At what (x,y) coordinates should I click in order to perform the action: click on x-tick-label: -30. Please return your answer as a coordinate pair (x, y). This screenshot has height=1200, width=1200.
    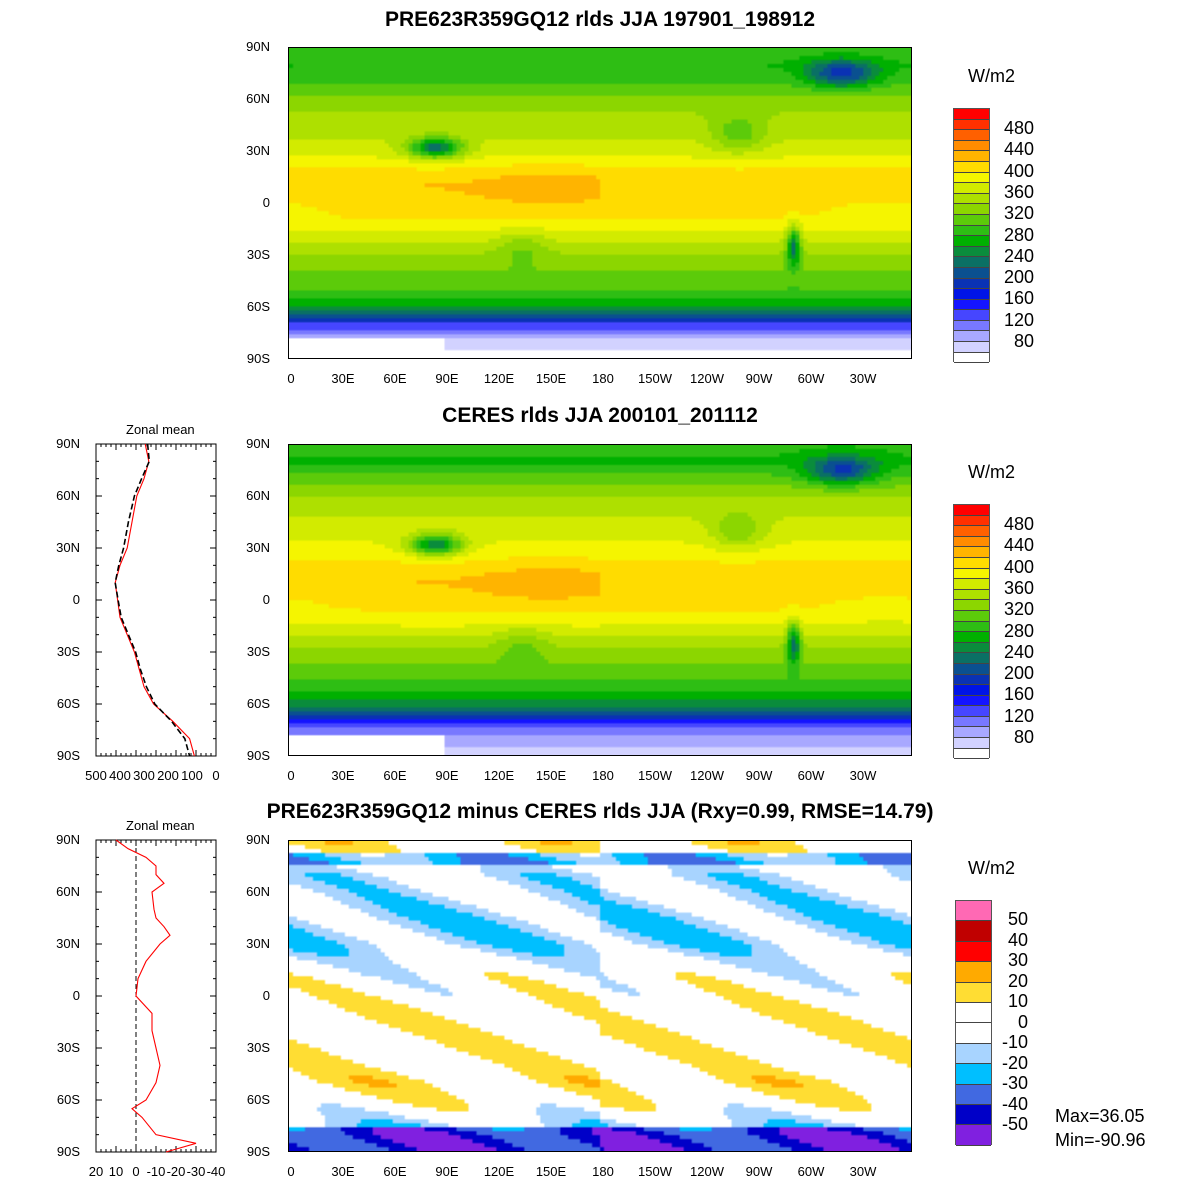
    Looking at the image, I should click on (196, 1171).